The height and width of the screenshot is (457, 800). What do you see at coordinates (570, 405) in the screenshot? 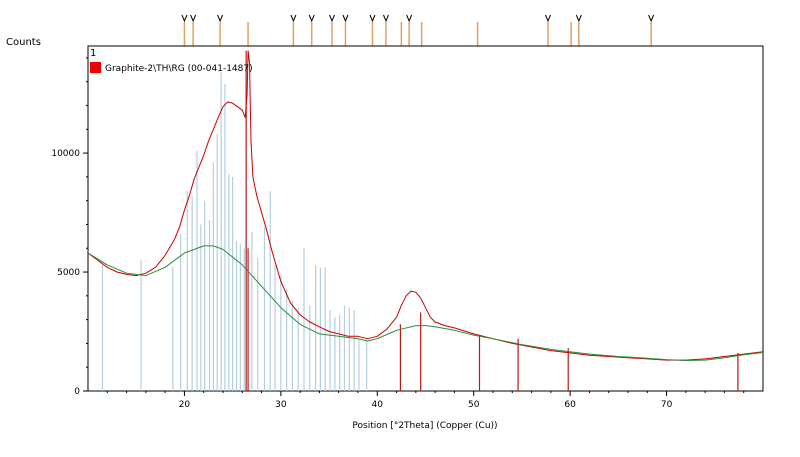
I see `x-tick-label: 60` at bounding box center [570, 405].